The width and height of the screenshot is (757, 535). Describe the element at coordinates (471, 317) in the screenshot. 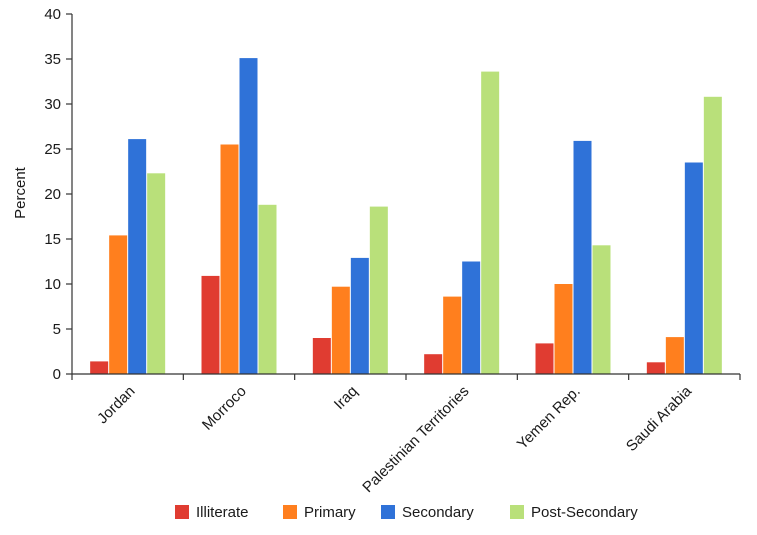

I see `bar-secondary-palestinian-territories` at that location.